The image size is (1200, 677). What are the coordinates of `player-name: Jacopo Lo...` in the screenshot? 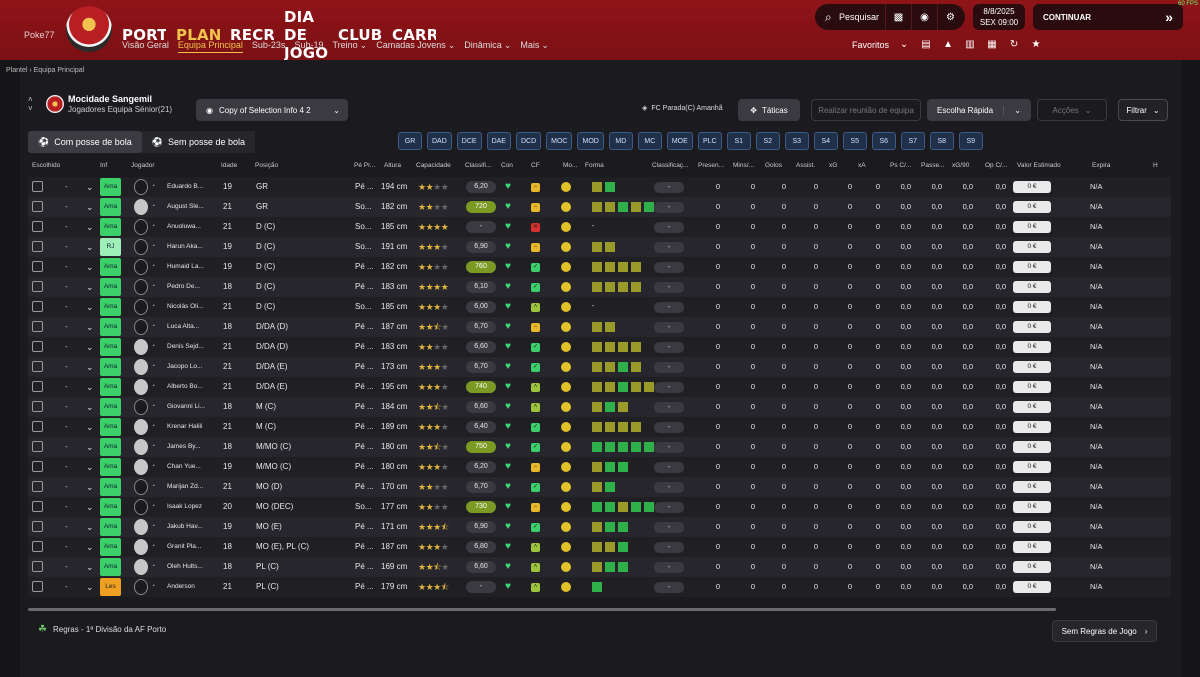 It's located at (185, 366).